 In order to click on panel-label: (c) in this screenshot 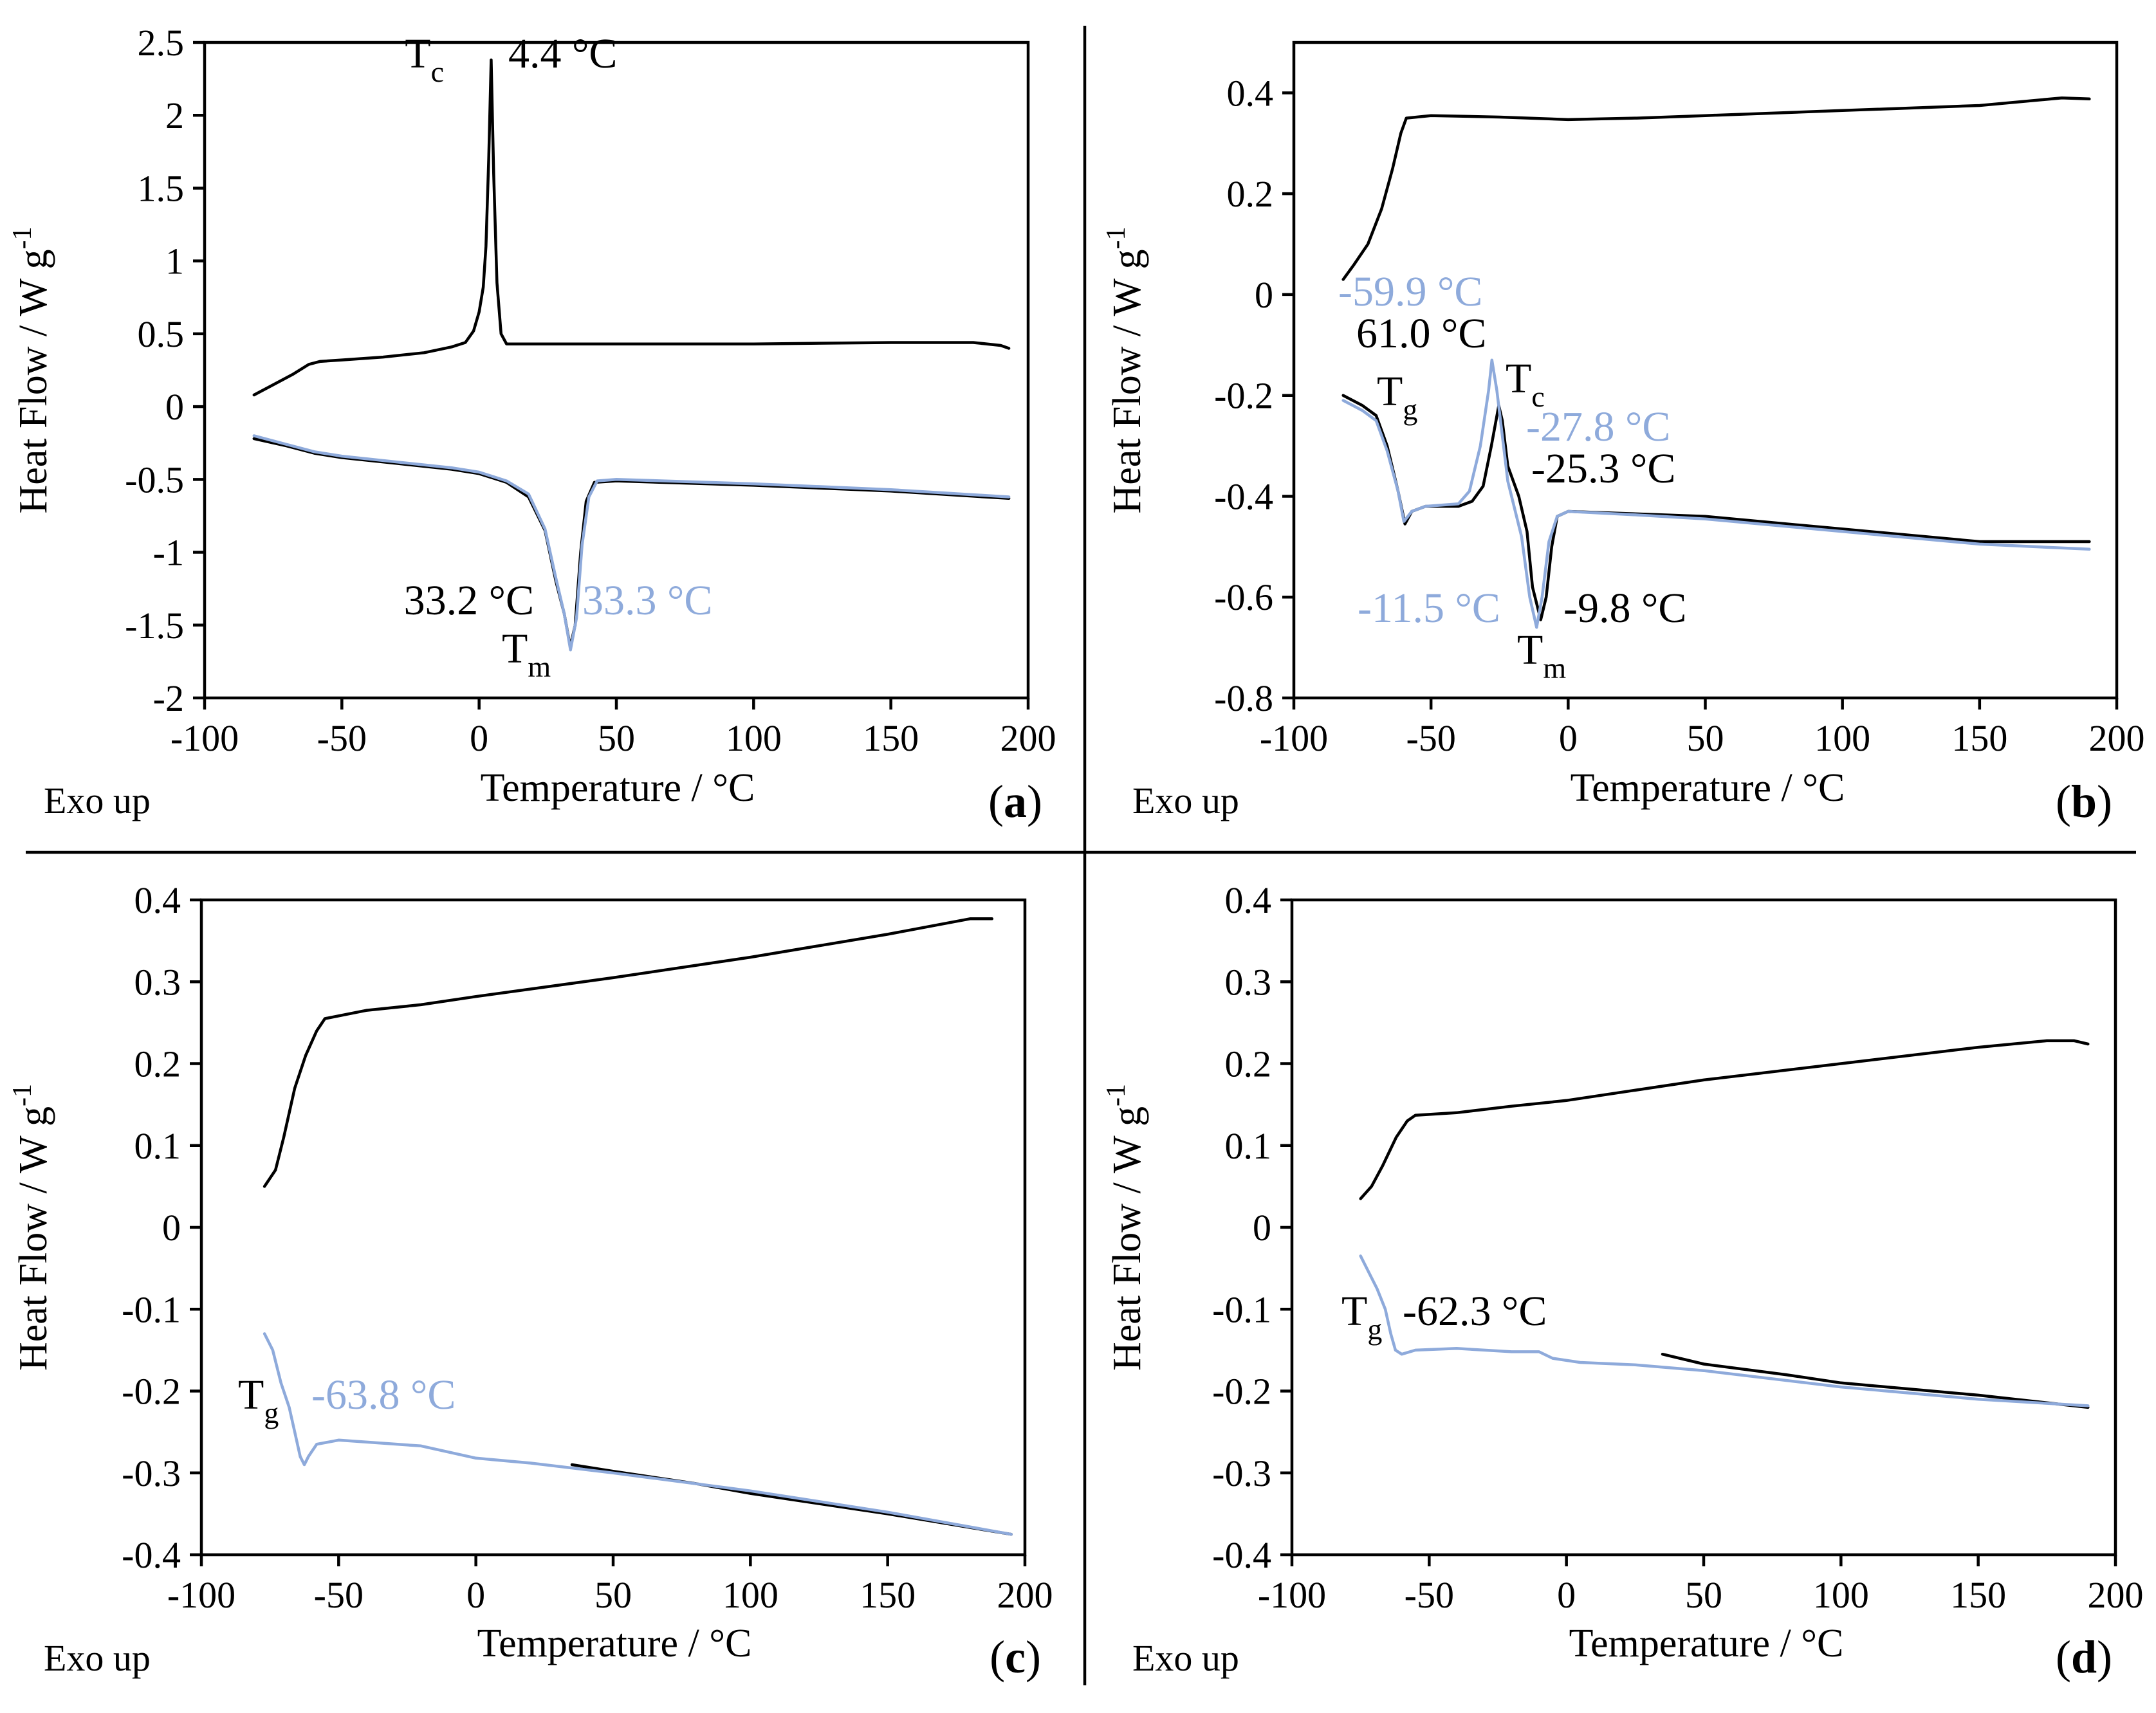, I will do `click(1015, 1657)`.